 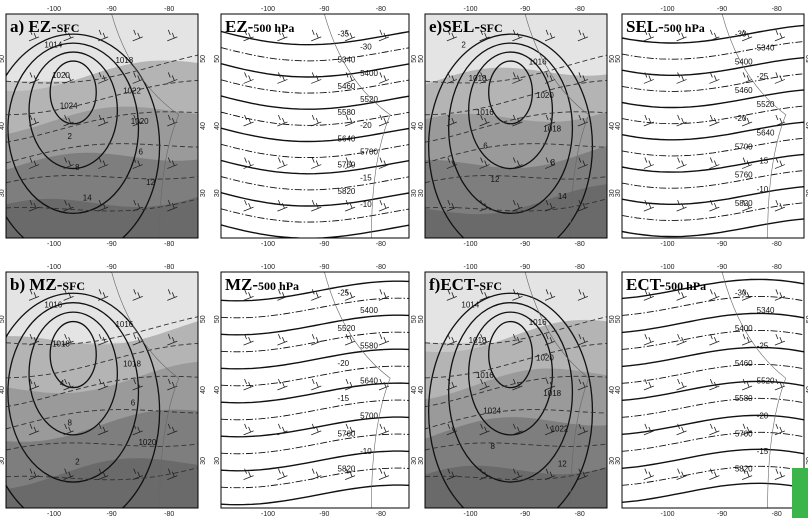 What do you see at coordinates (490, 286) in the screenshot?
I see `panel-title-level: SFC` at bounding box center [490, 286].